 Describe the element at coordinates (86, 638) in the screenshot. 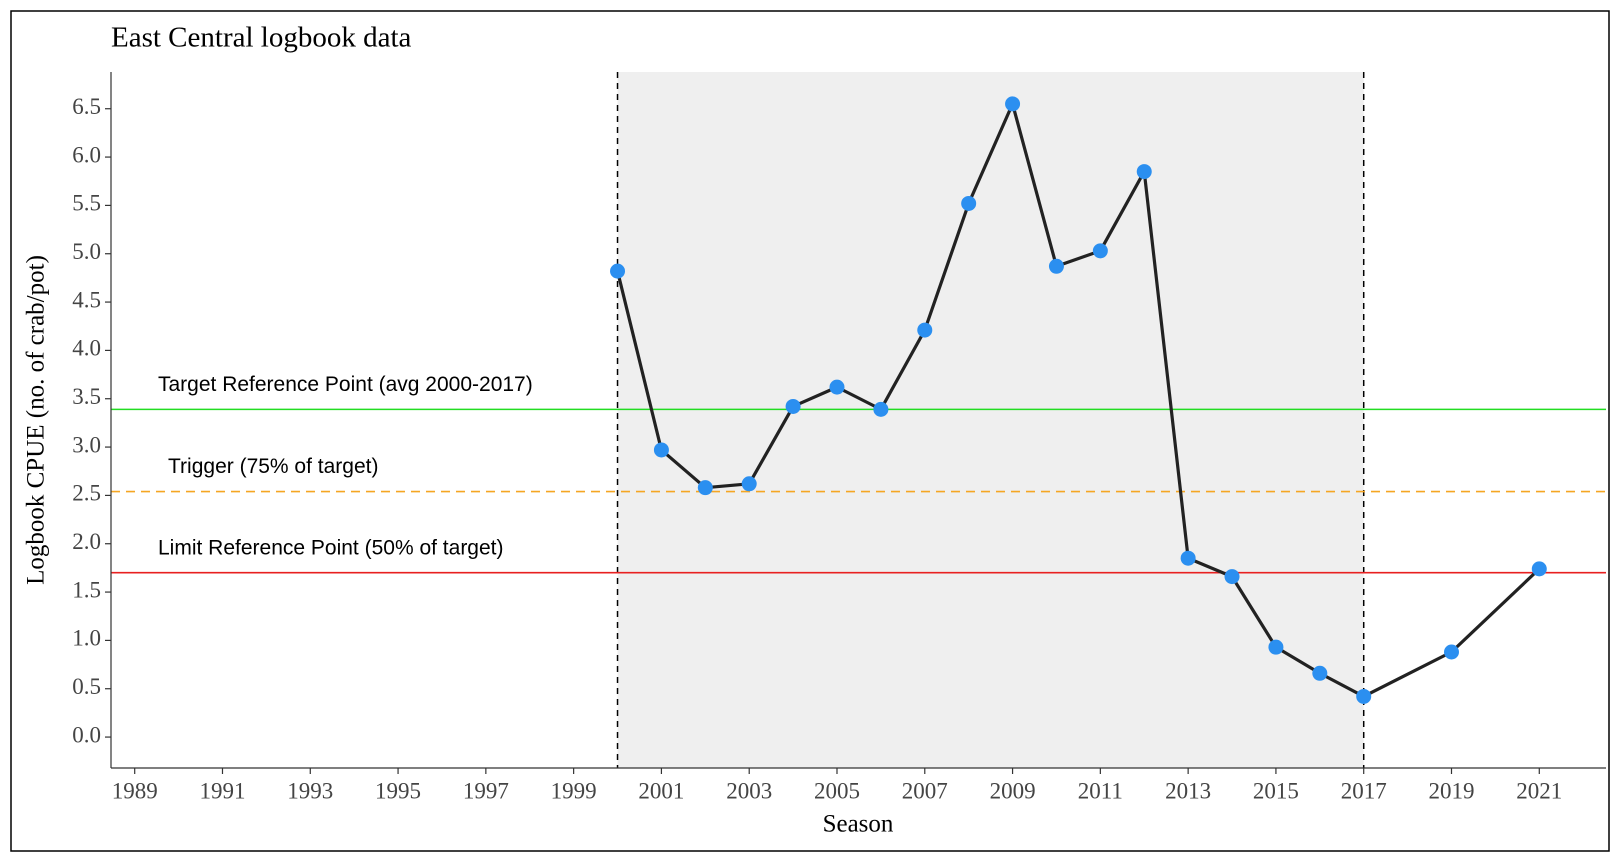

I see `y-tick-label: 1.0` at that location.